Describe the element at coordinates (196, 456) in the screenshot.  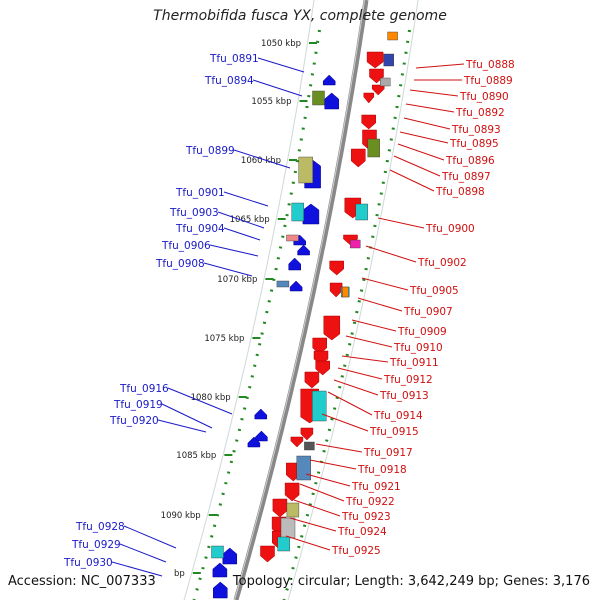
I see `kbp-label: 1085 kbp` at that location.